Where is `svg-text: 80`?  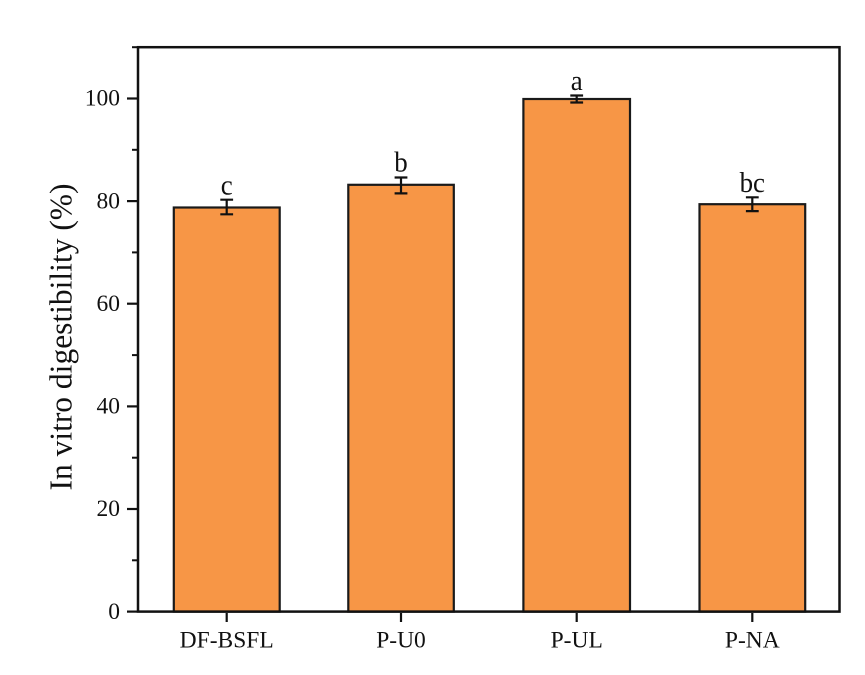 svg-text: 80 is located at coordinates (109, 201).